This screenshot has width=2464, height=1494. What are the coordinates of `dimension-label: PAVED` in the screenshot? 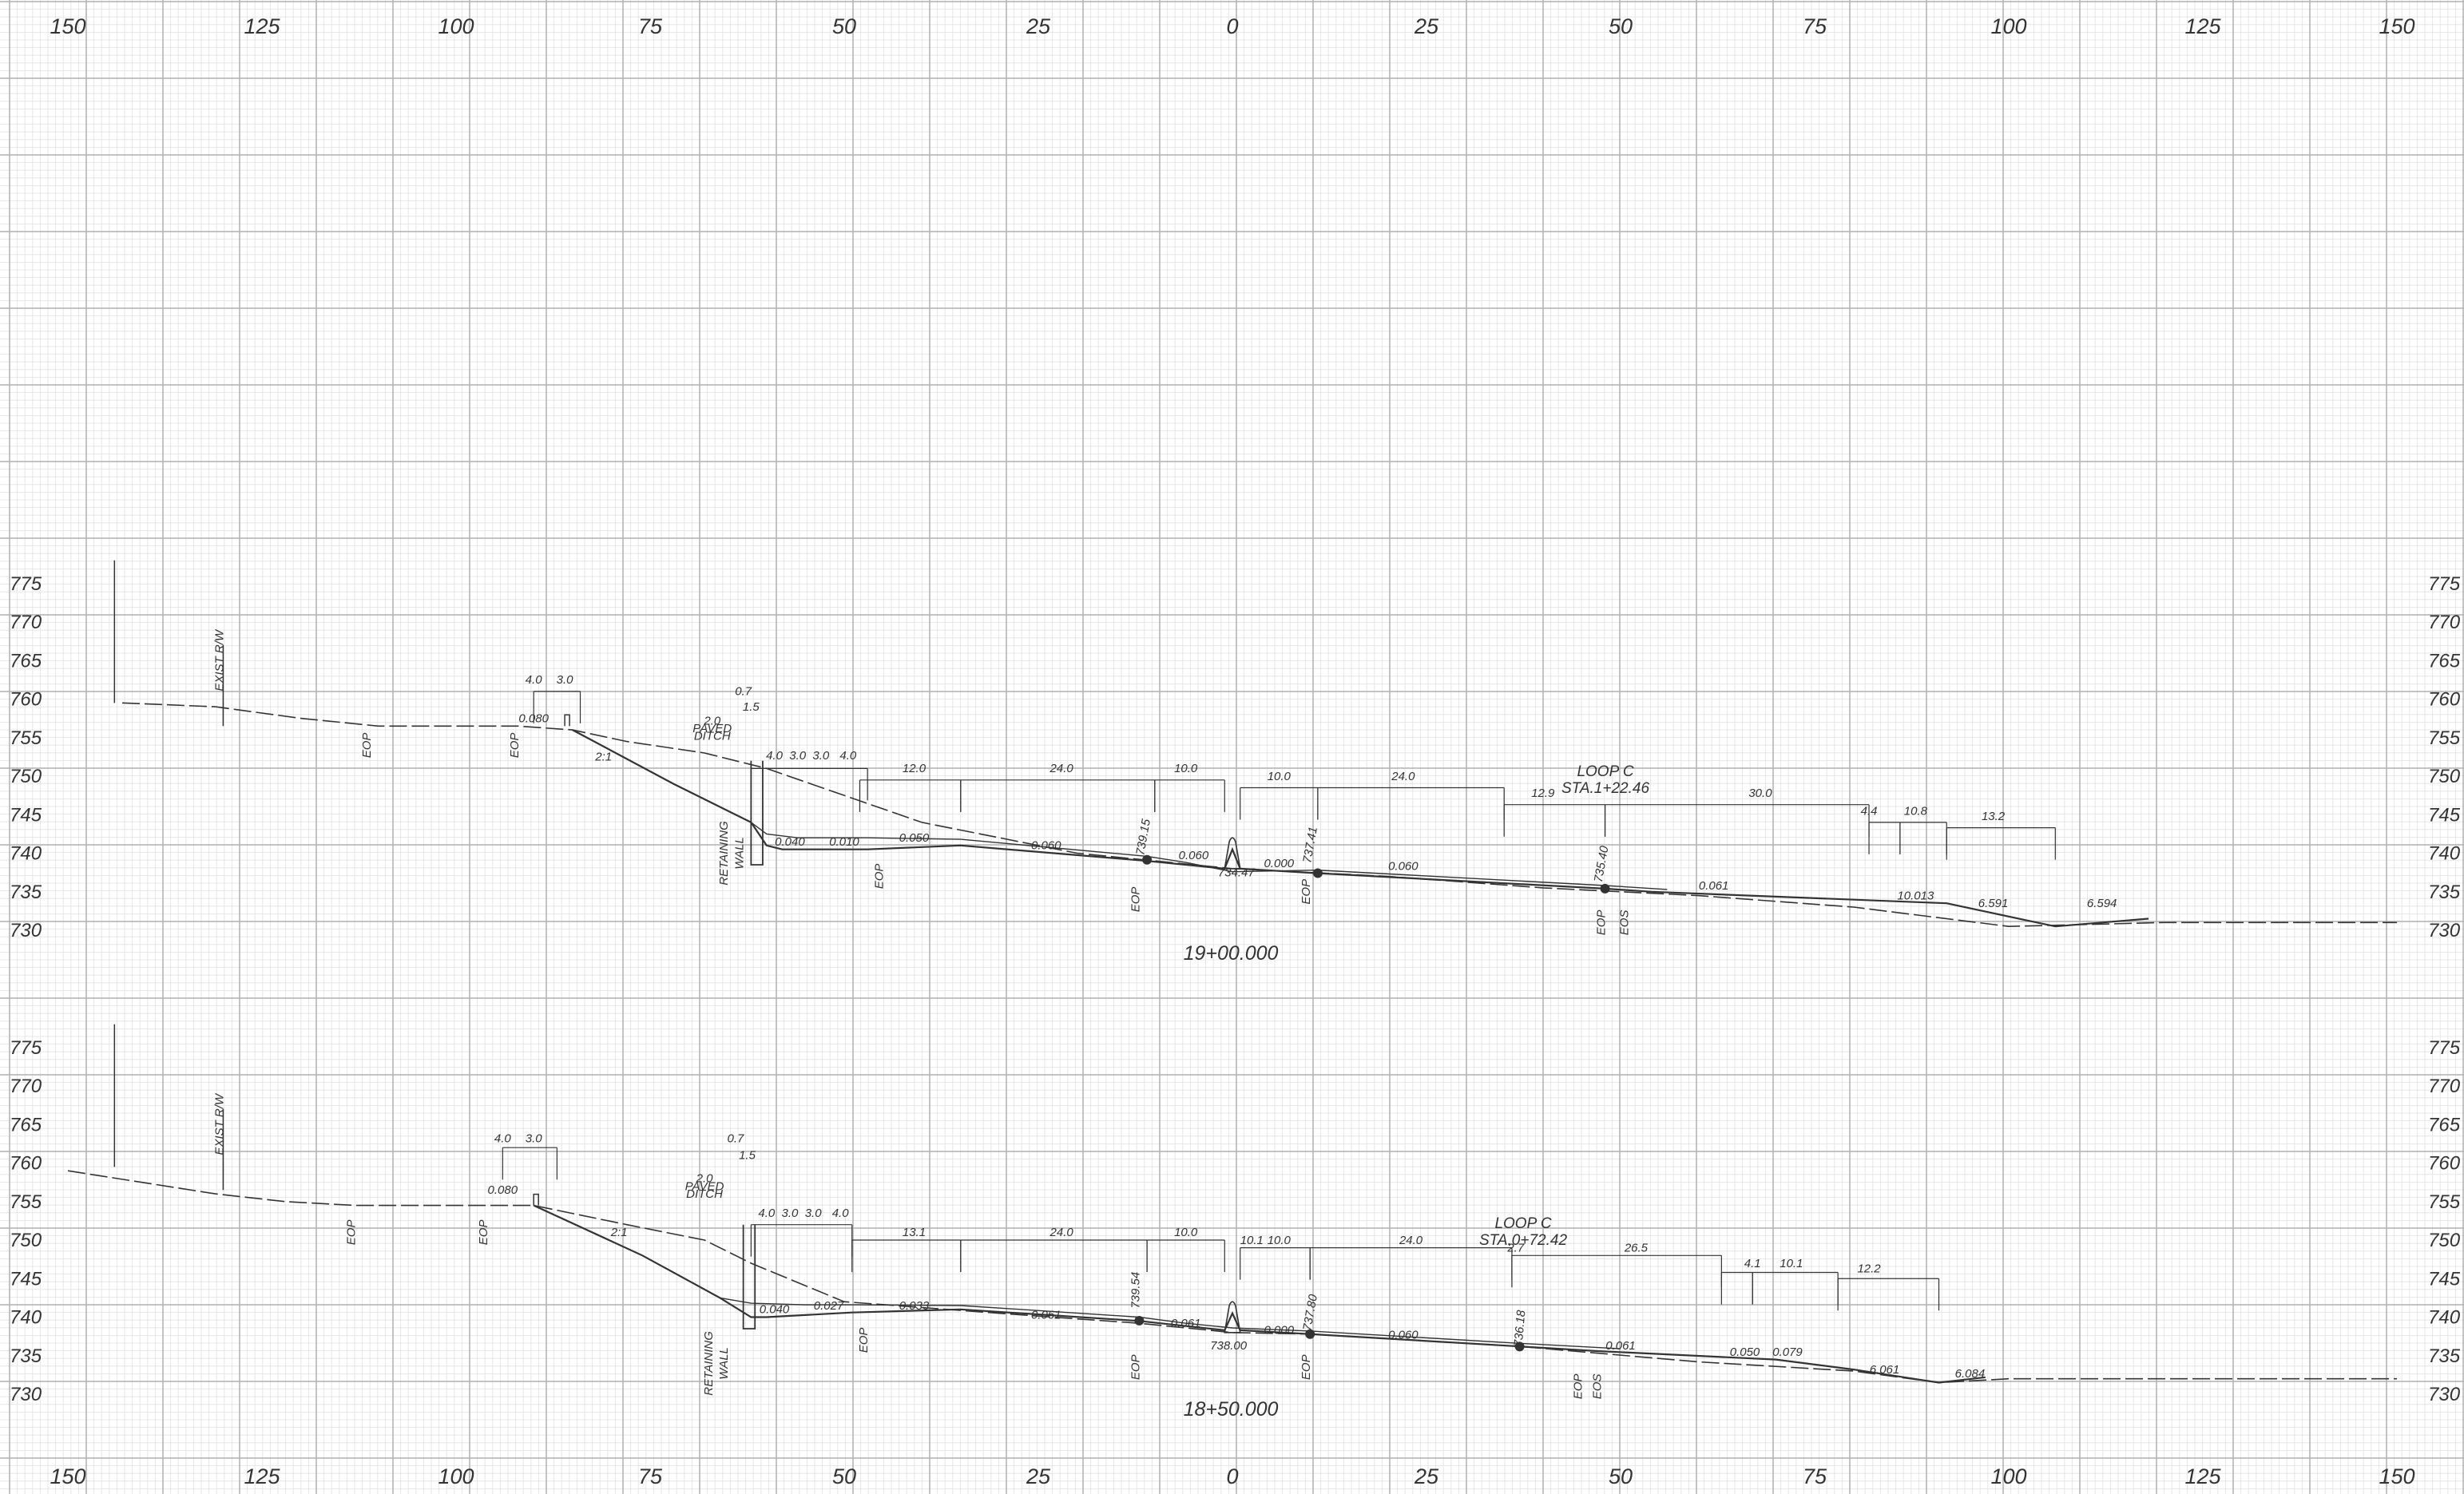 It's located at (704, 1186).